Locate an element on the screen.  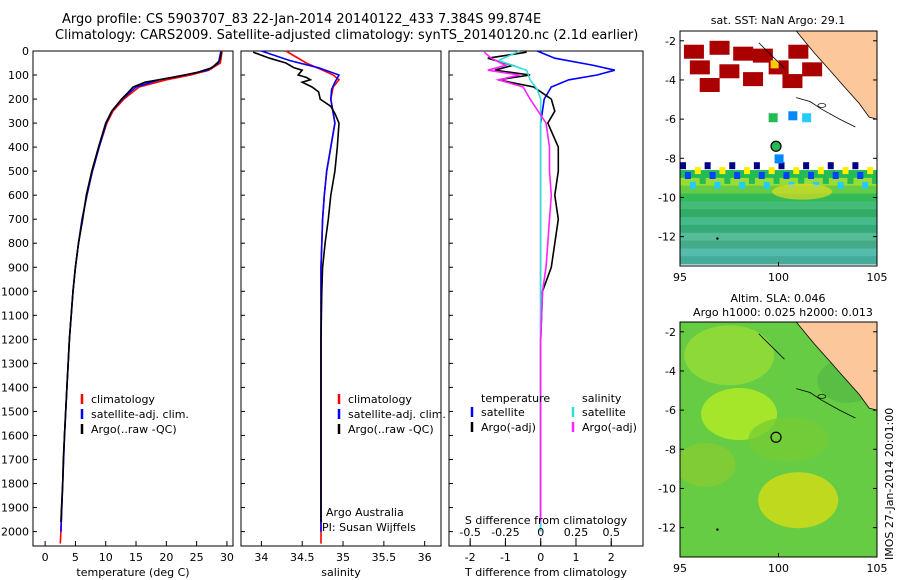
x-tick-label: 0 is located at coordinates (45, 557).